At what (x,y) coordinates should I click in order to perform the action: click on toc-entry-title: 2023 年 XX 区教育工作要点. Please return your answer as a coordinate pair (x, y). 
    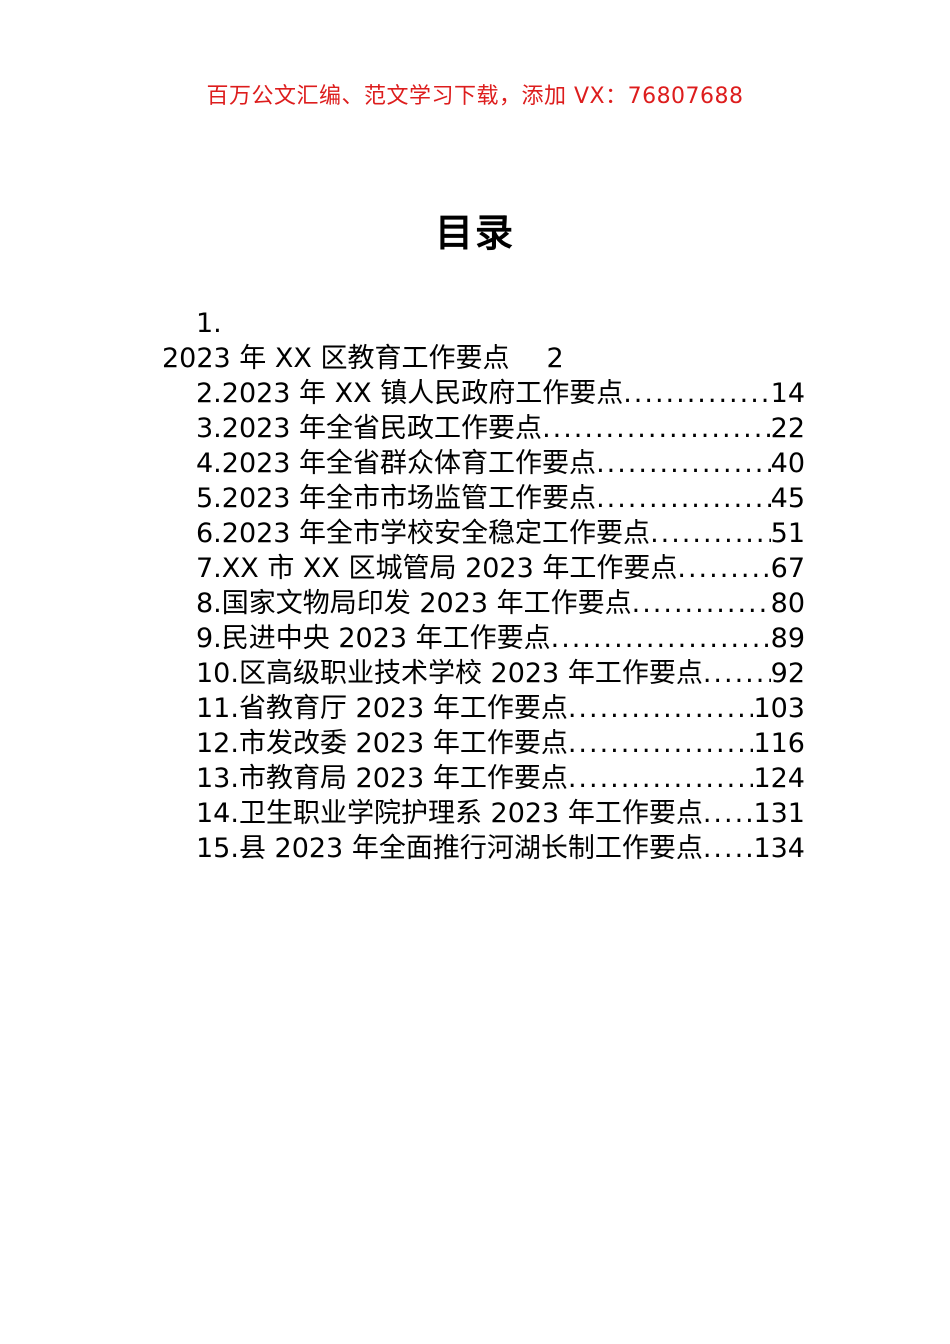
    Looking at the image, I should click on (336, 358).